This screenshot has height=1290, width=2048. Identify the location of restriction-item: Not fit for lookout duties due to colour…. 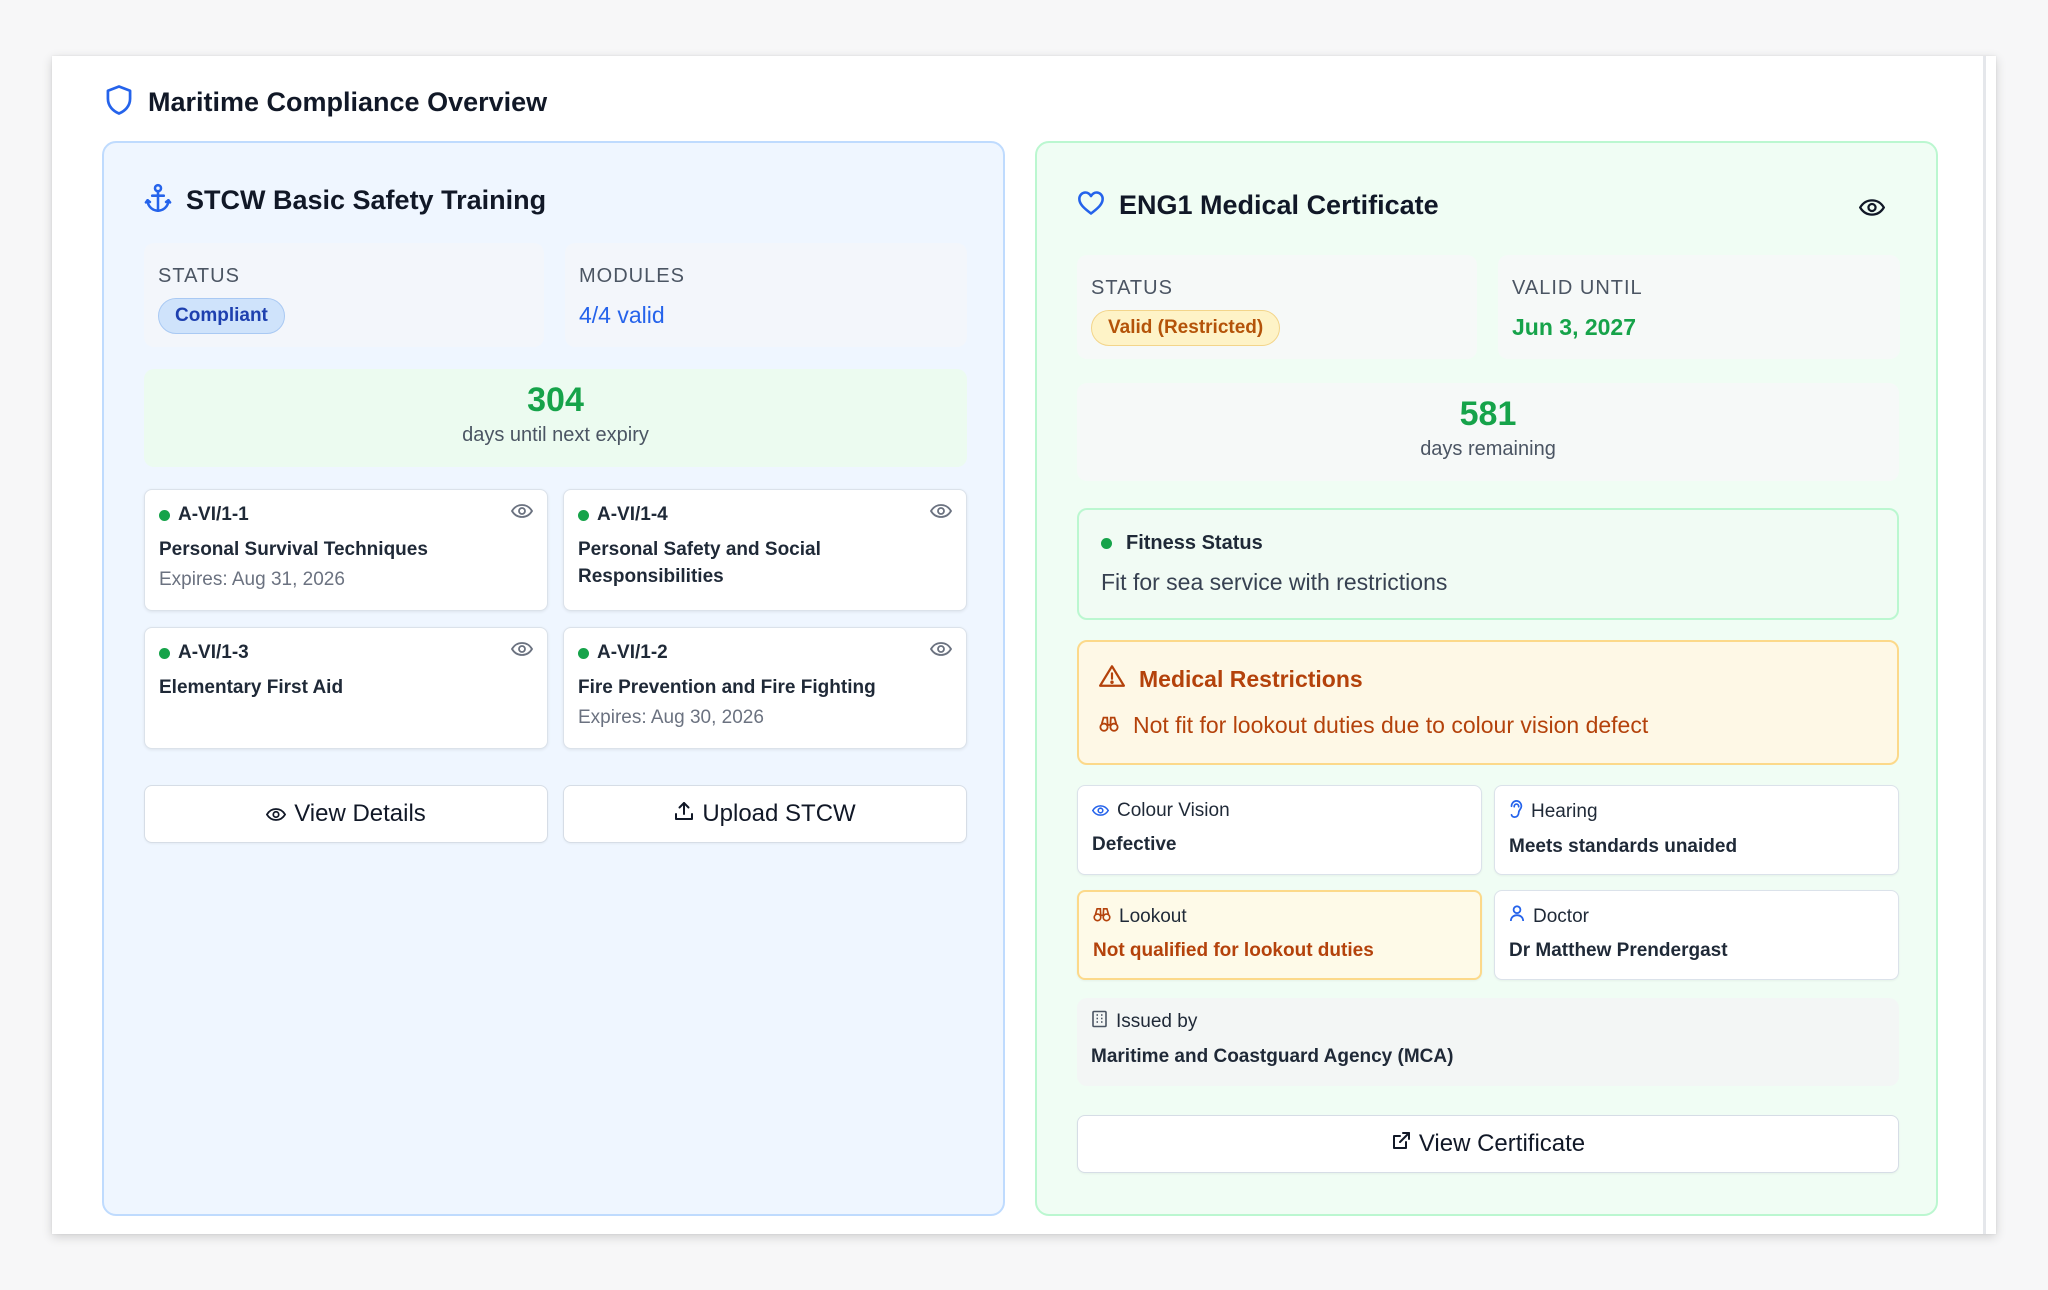
(1488, 725).